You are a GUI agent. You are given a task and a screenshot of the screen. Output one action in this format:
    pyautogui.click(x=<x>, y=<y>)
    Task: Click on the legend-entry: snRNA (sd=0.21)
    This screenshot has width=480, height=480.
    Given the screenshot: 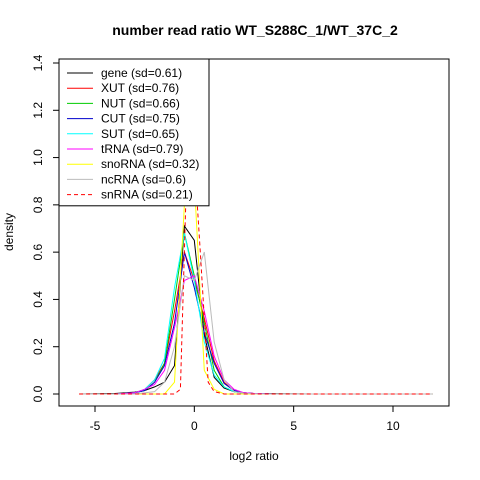 What is the action you would take?
    pyautogui.click(x=147, y=195)
    